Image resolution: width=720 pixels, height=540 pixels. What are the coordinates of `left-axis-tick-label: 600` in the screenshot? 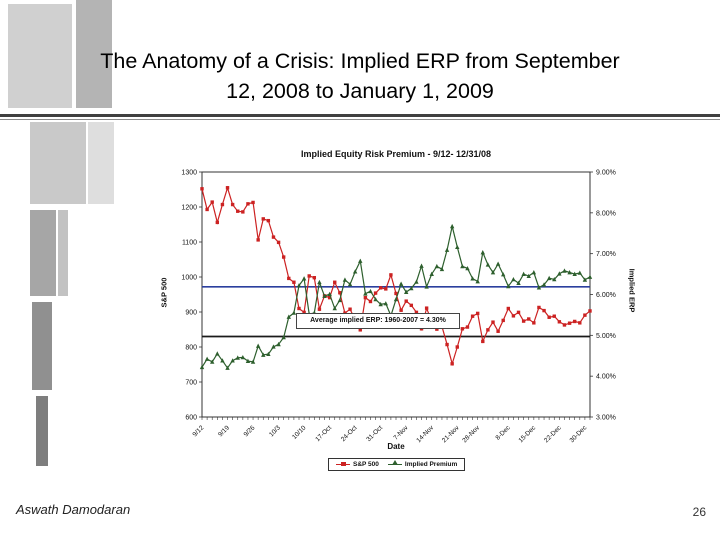 It's located at (191, 418).